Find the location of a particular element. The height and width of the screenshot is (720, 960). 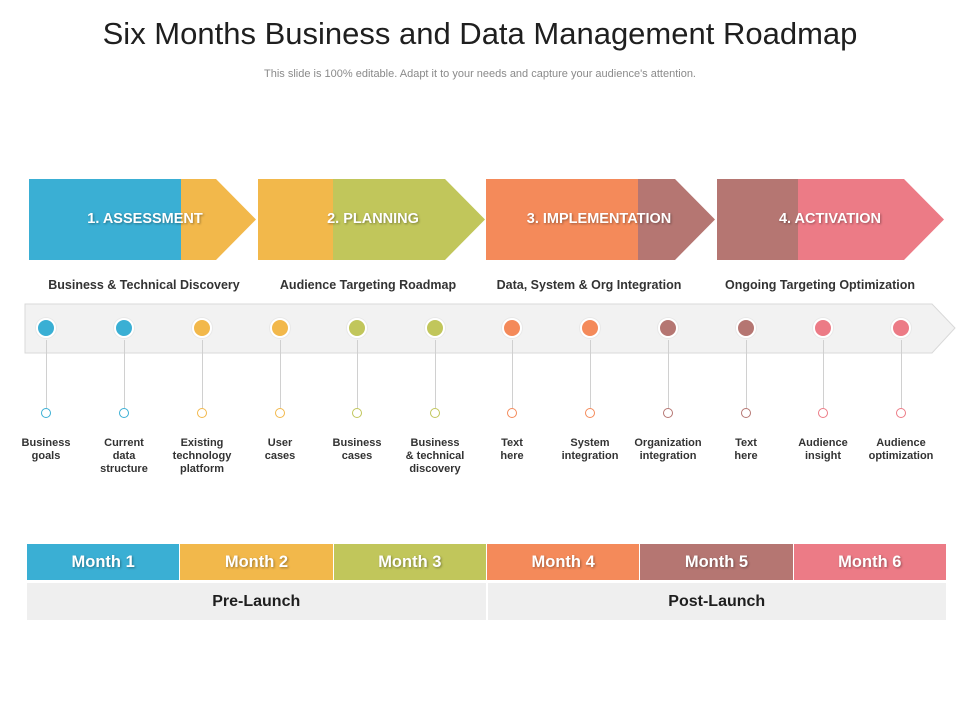

milestone-label: Business goals is located at coordinates (46, 450).